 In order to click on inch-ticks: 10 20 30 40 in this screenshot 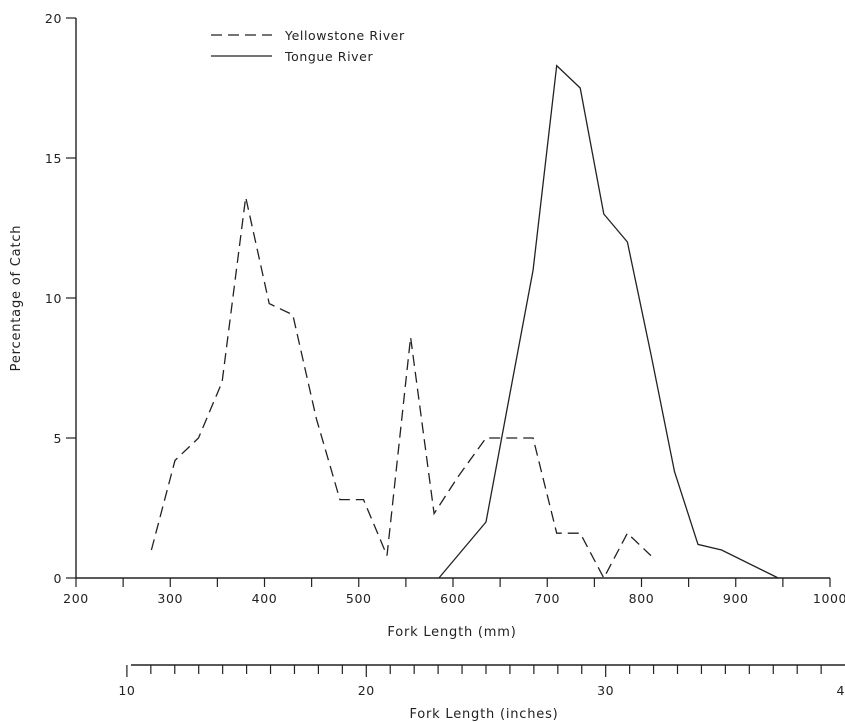, I will do `click(481, 681)`.